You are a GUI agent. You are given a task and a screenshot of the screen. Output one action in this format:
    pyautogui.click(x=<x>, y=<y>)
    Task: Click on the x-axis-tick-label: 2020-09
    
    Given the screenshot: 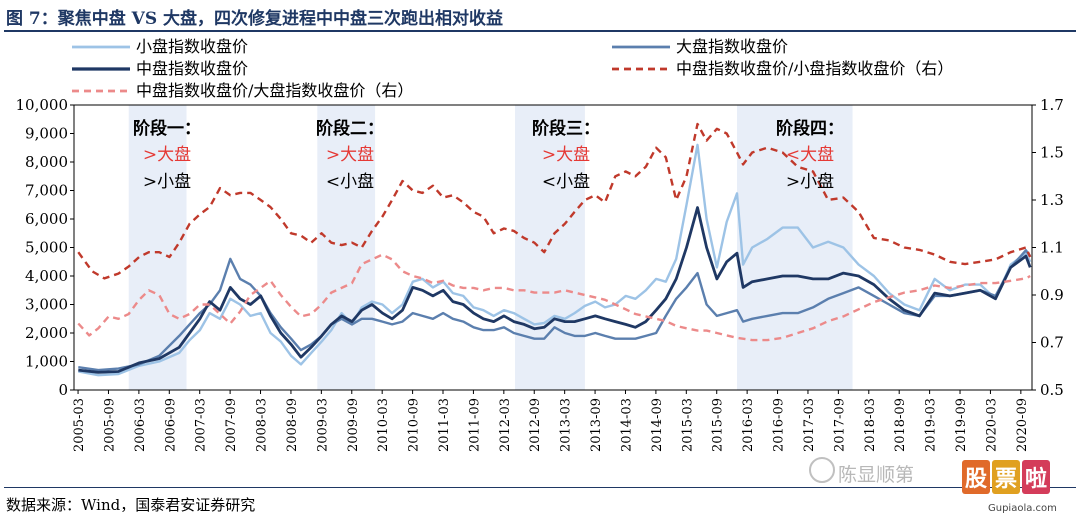 What is the action you would take?
    pyautogui.click(x=1022, y=425)
    